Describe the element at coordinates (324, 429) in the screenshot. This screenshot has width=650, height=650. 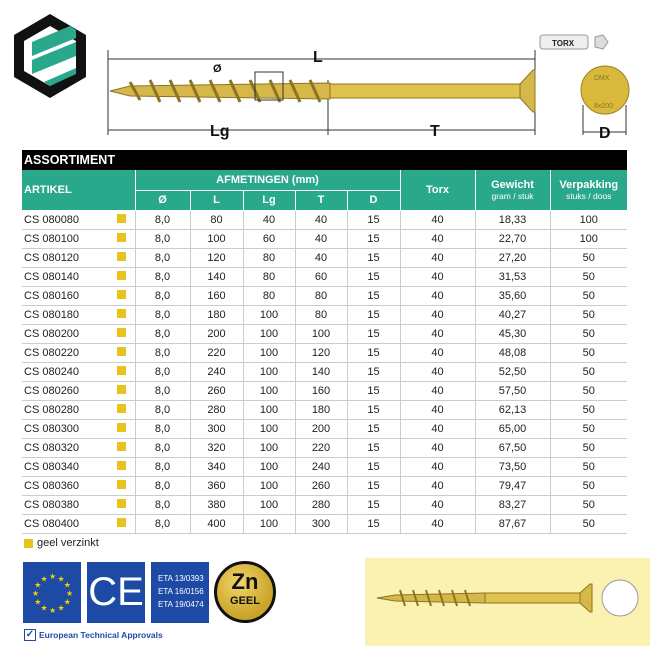
I see `table-row: CS 080300 8,0 300 100 200 15 40 65,00 50` at that location.